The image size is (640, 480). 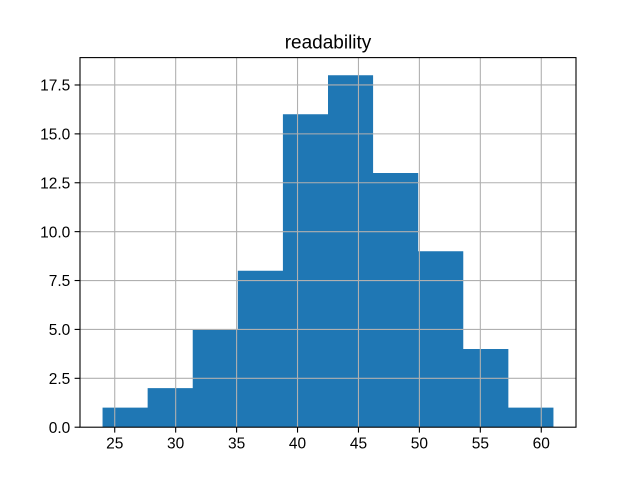 What do you see at coordinates (55, 232) in the screenshot?
I see `svg-text: 10.0` at bounding box center [55, 232].